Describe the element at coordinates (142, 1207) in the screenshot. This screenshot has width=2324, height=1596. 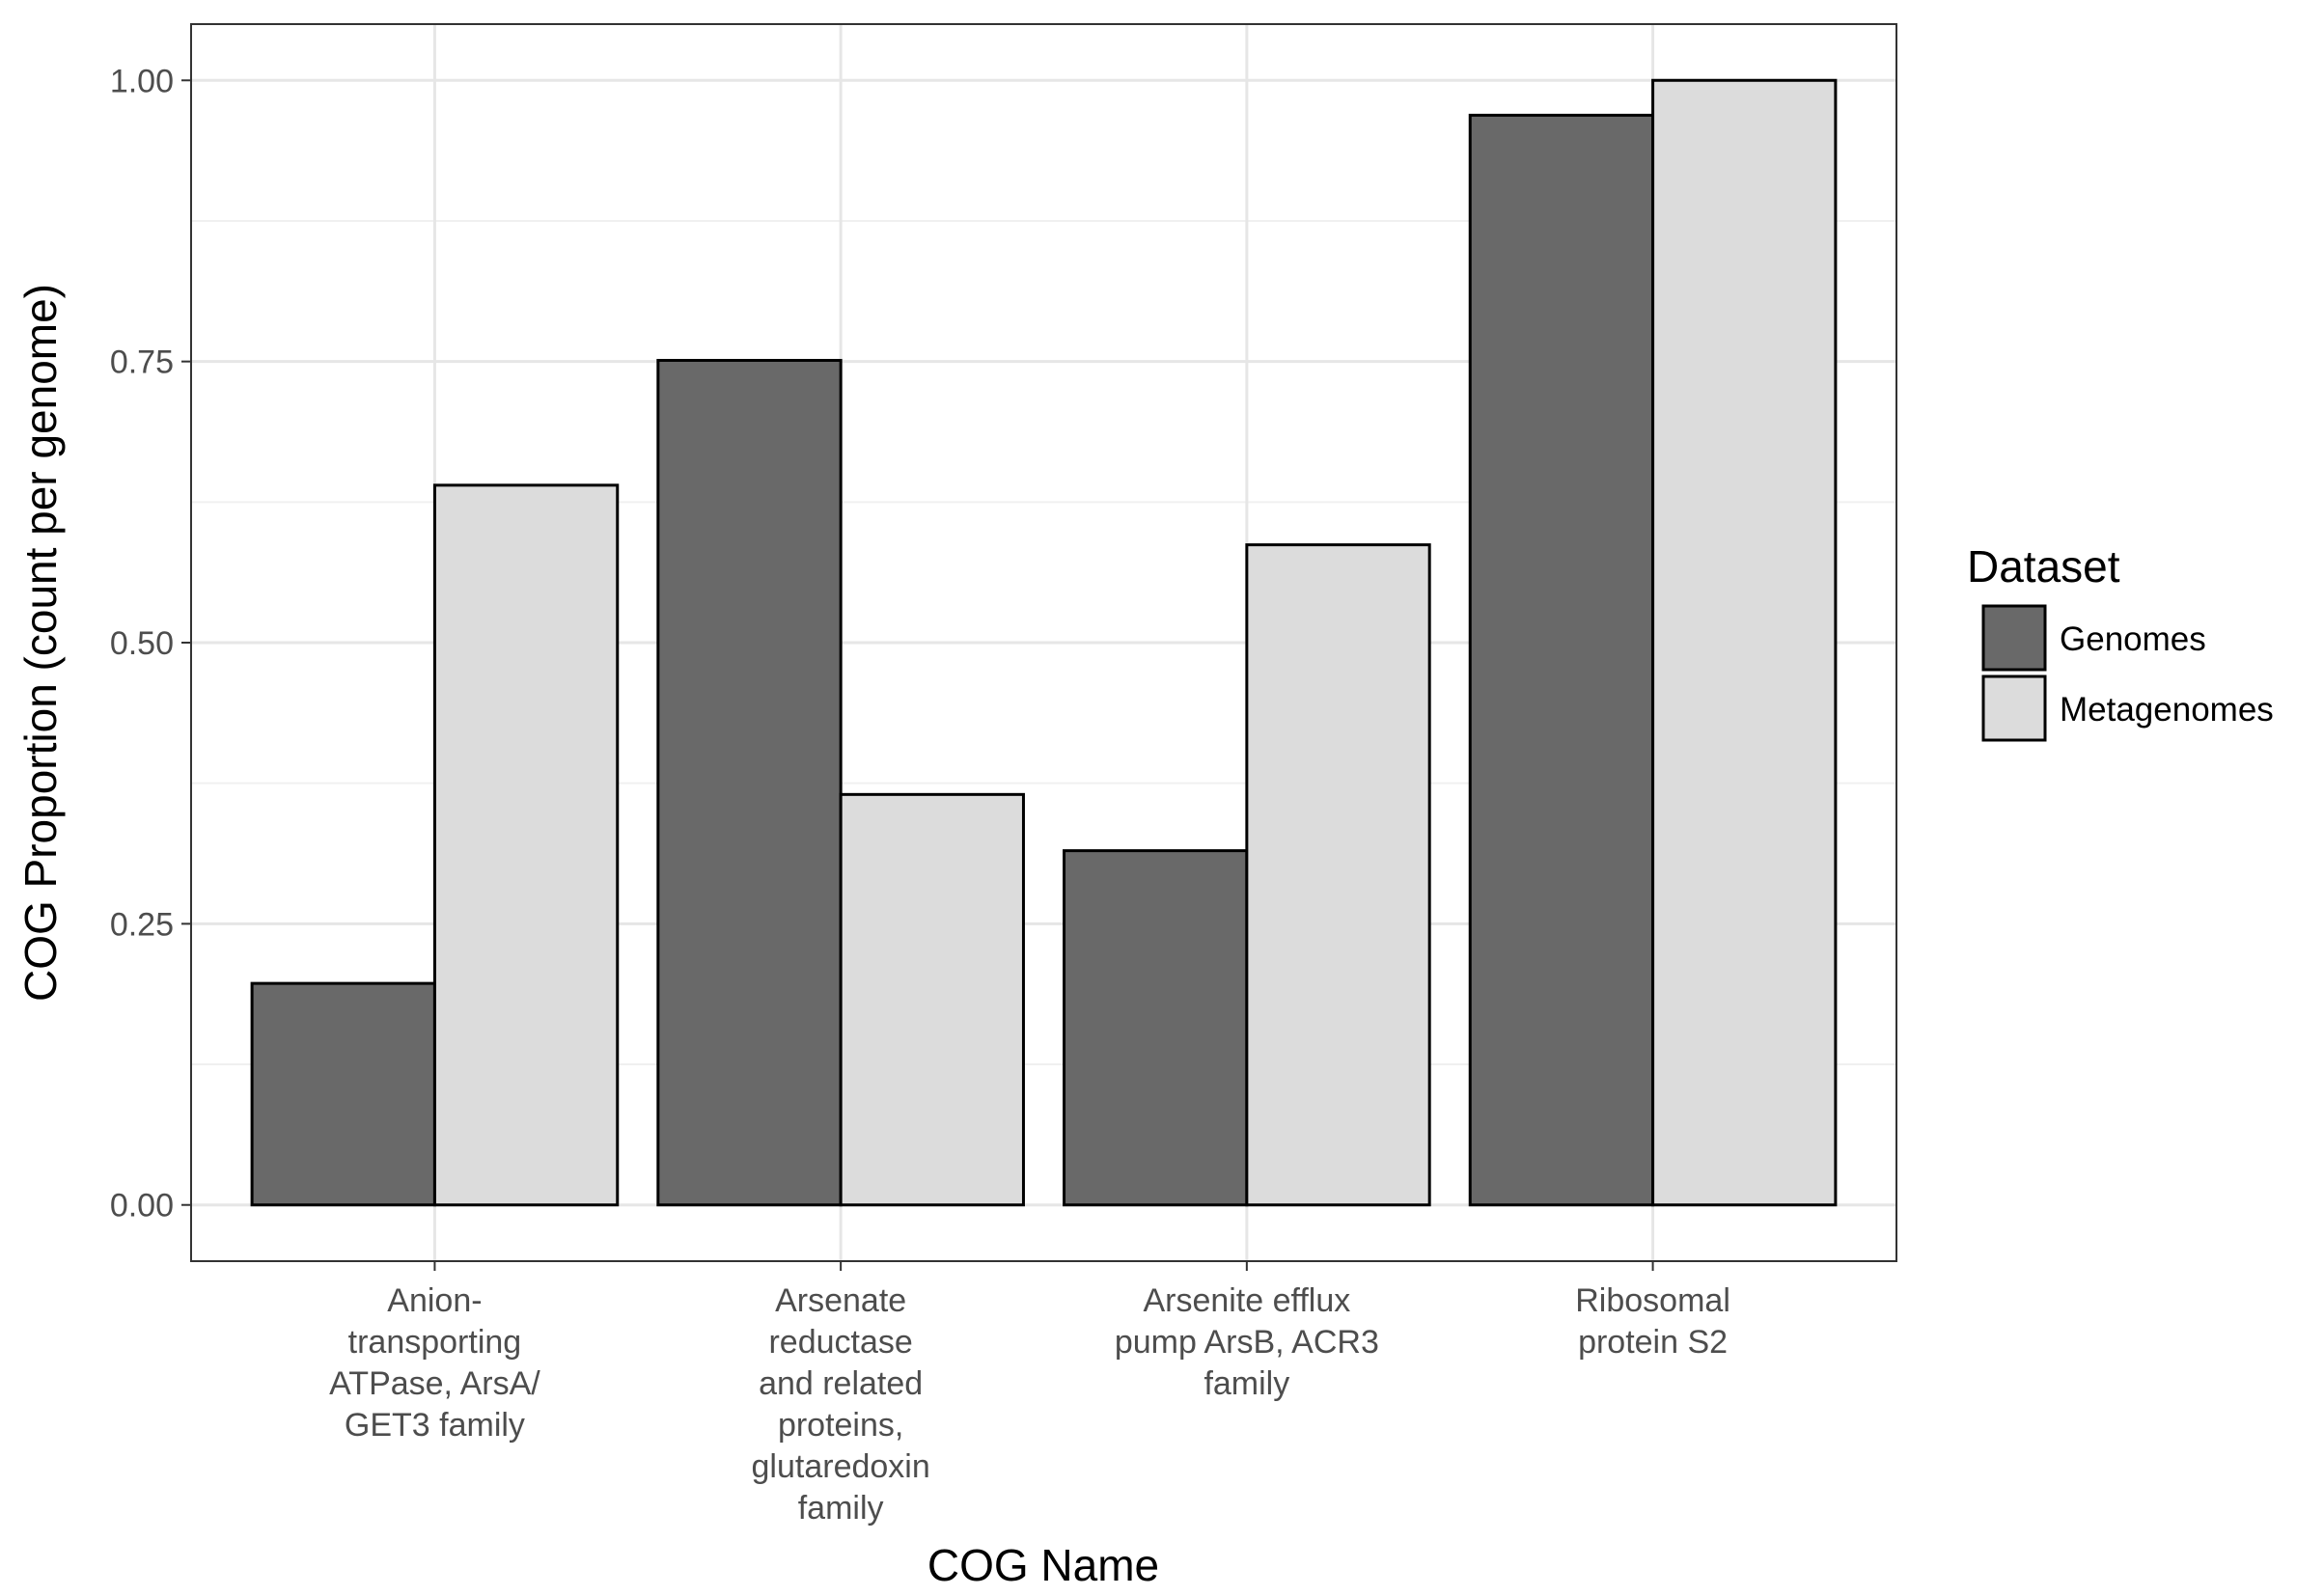
I see `y-tick-label: 0.00` at that location.